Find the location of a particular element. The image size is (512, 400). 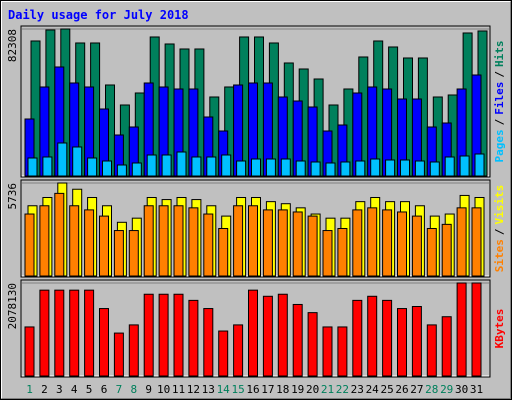

x-tick-label: 14 is located at coordinates (224, 389).